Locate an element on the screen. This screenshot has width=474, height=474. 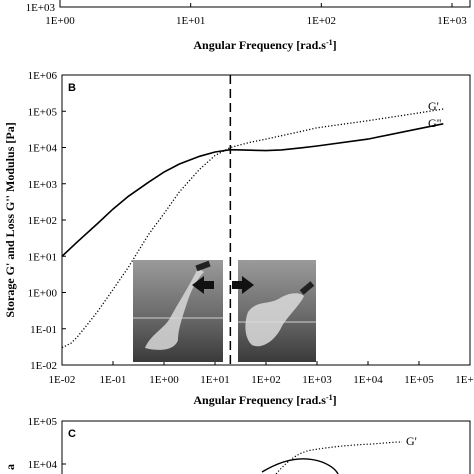
panel-b-y-tick-label: 1E+05 is located at coordinates (43, 112).